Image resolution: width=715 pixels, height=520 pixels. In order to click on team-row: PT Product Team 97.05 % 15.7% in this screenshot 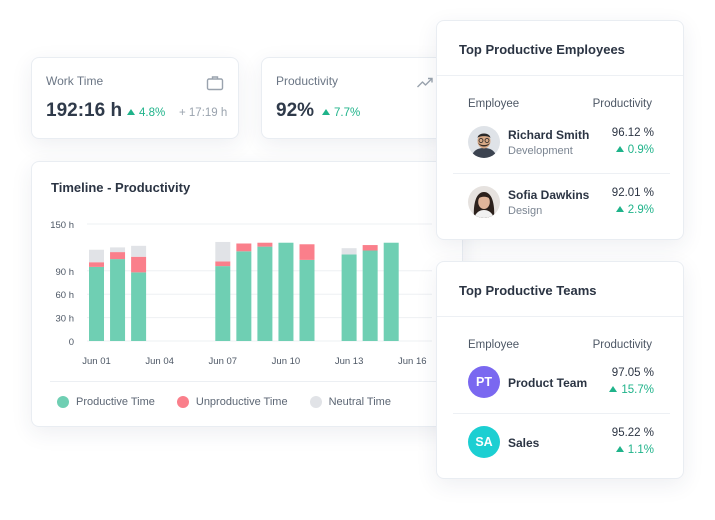, I will do `click(561, 383)`.